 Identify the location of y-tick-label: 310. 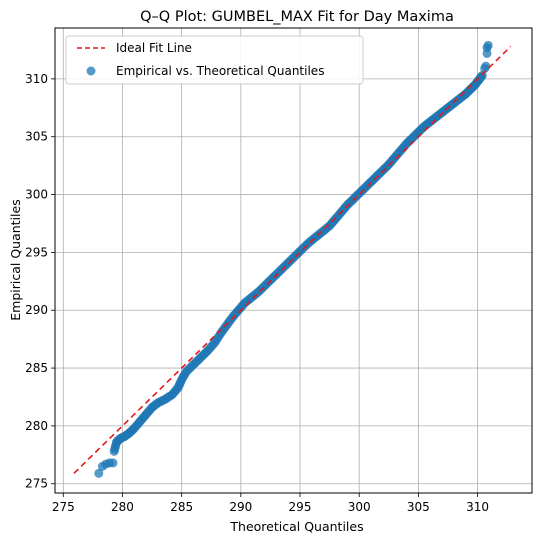
(36, 79).